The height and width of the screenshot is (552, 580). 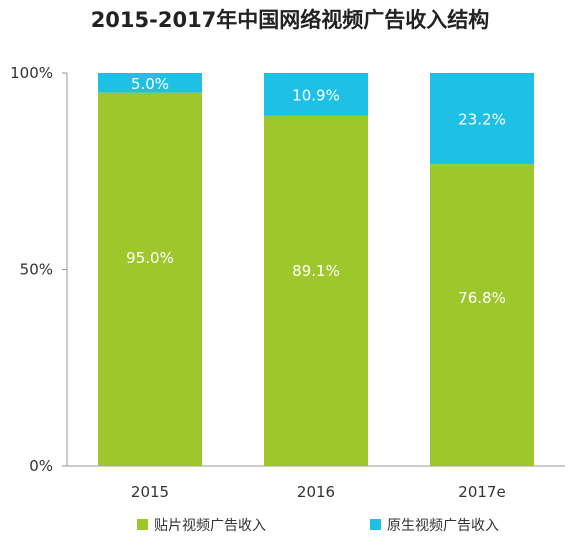 I want to click on data-label: 23.2%, so click(x=482, y=120).